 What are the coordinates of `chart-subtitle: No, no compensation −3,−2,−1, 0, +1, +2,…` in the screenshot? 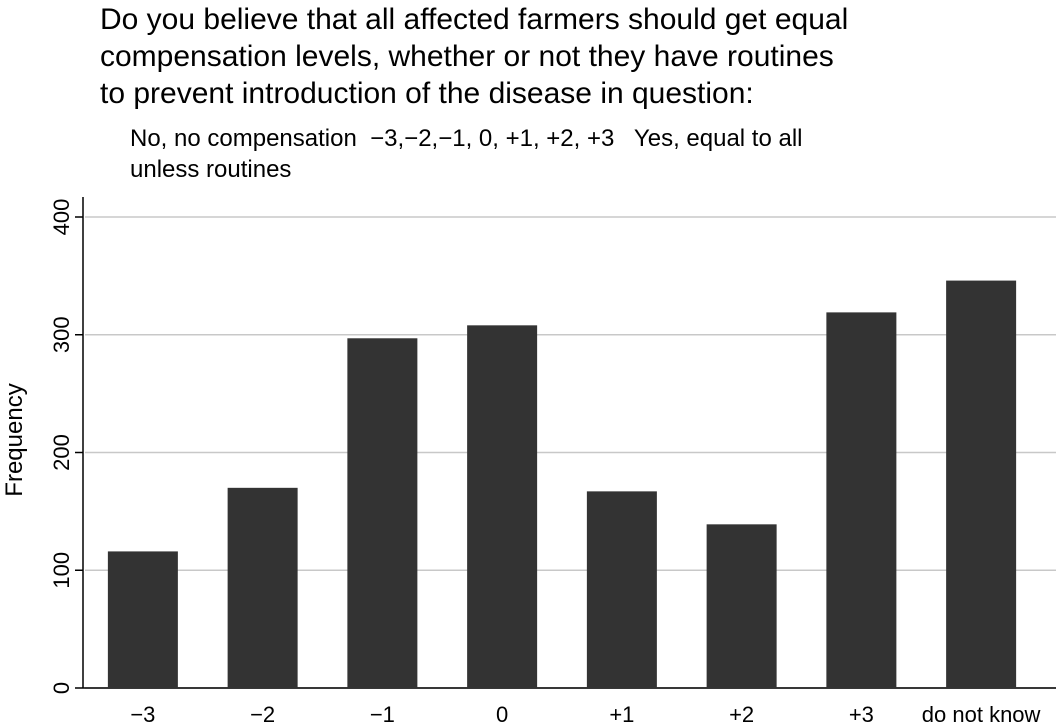 It's located at (466, 138).